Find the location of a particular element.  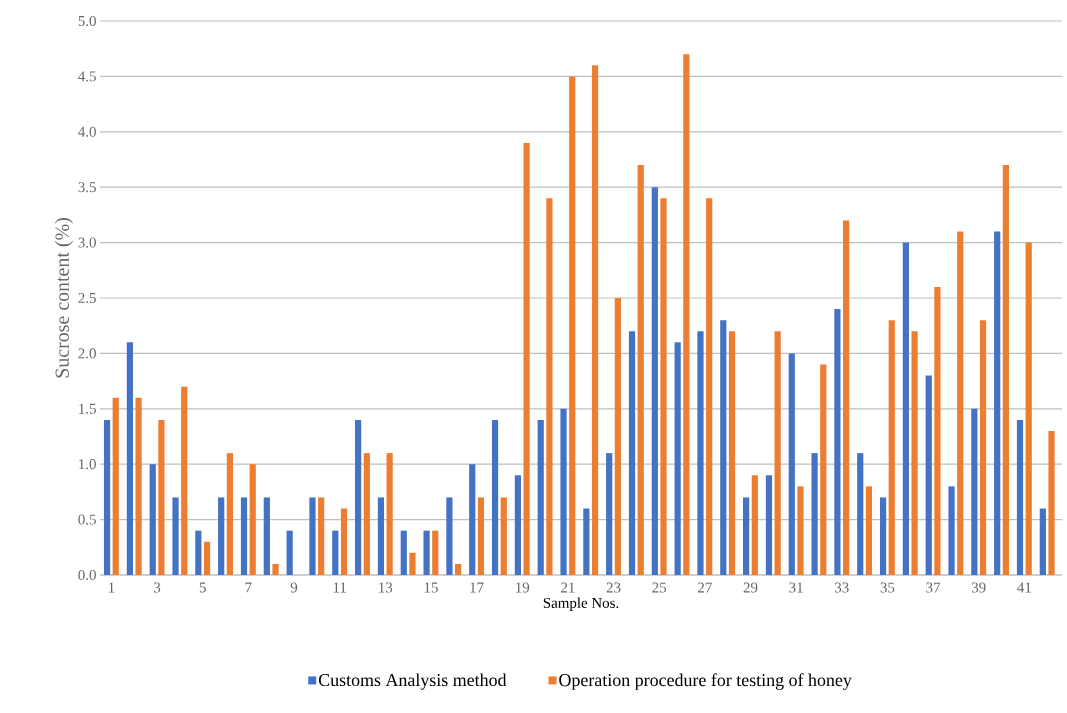

x-tick-label: 15 is located at coordinates (431, 587).